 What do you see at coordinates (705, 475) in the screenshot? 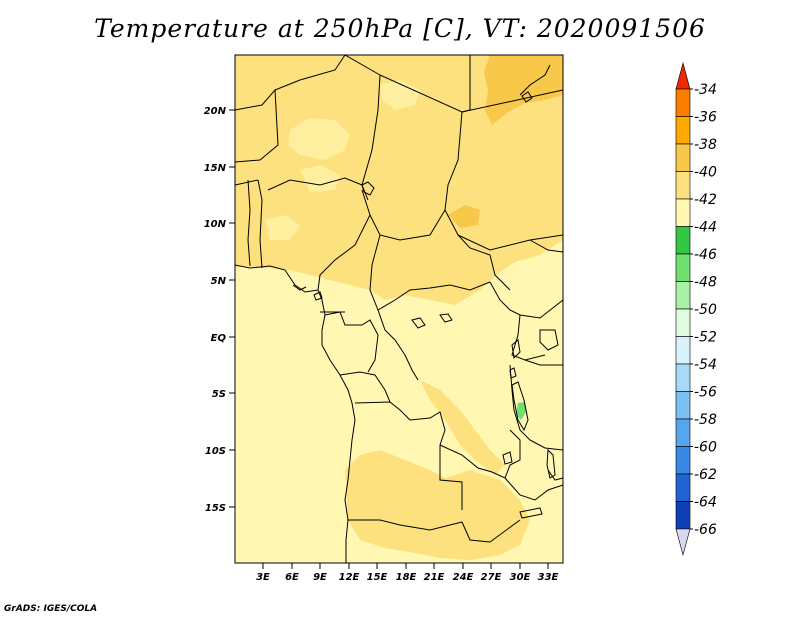
I see `colorbar-label: -62` at bounding box center [705, 475].